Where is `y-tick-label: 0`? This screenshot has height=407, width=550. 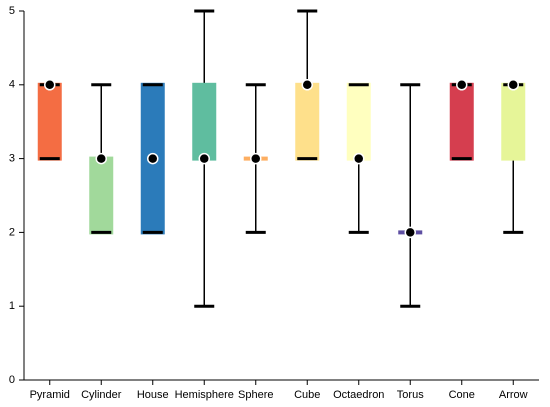
y-tick-label: 0 is located at coordinates (12, 380).